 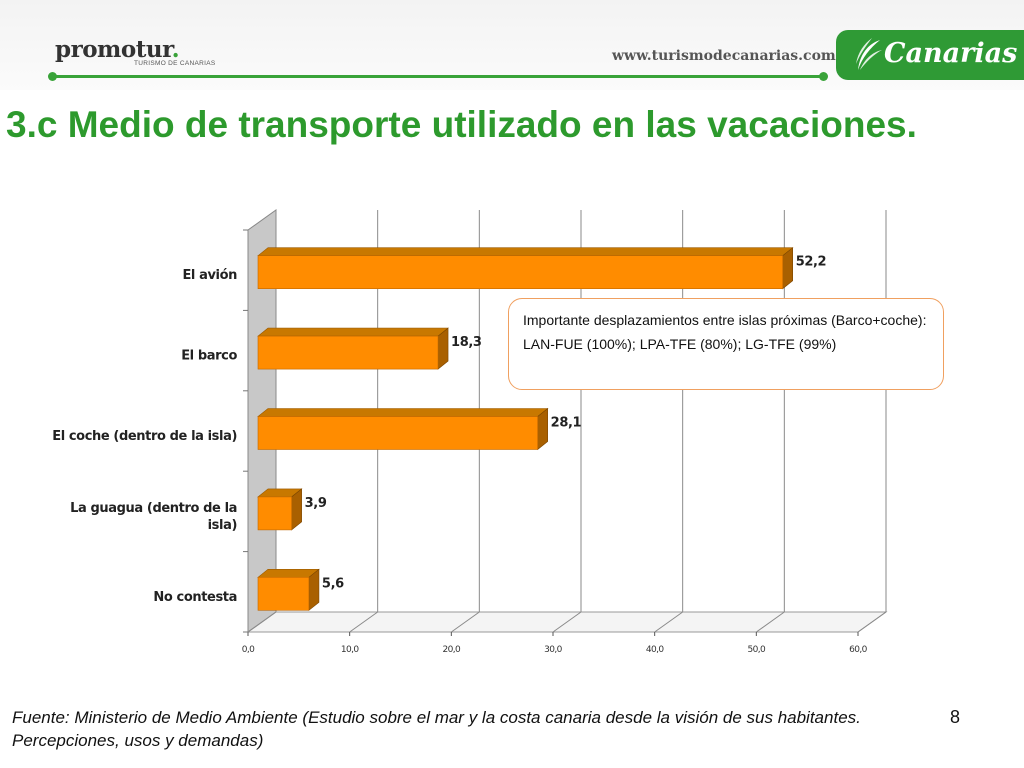 What do you see at coordinates (811, 262) in the screenshot?
I see `data-label: 52,2` at bounding box center [811, 262].